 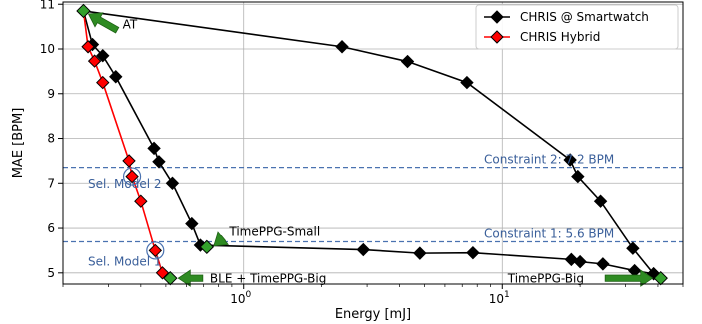 I want to click on x-tick-label: 10¹, so click(x=499, y=298).